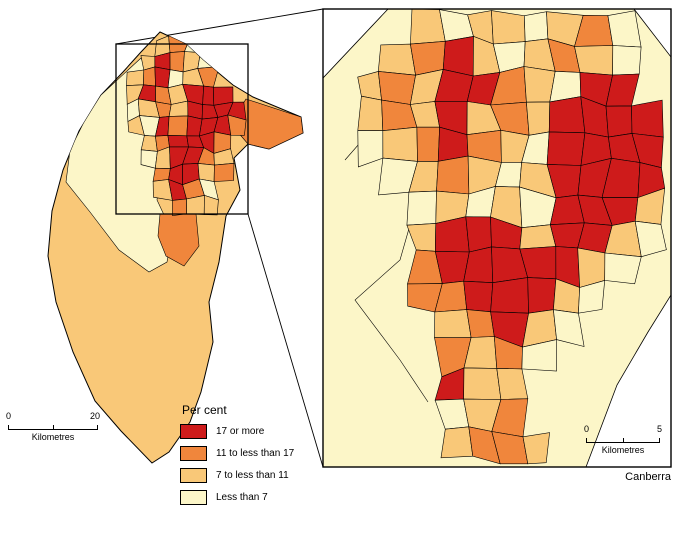 This screenshot has width=679, height=548. What do you see at coordinates (267, 431) in the screenshot?
I see `legend-item-17-or-more: 17 or more` at bounding box center [267, 431].